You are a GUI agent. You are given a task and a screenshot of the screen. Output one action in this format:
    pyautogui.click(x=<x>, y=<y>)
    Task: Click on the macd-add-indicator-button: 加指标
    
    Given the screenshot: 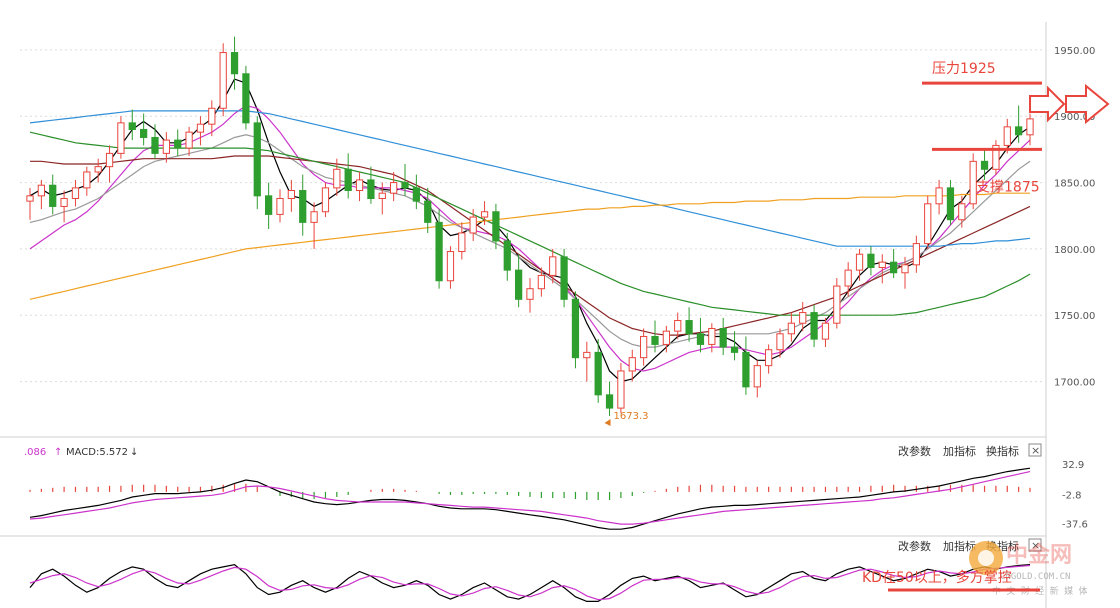 What is the action you would take?
    pyautogui.click(x=959, y=451)
    